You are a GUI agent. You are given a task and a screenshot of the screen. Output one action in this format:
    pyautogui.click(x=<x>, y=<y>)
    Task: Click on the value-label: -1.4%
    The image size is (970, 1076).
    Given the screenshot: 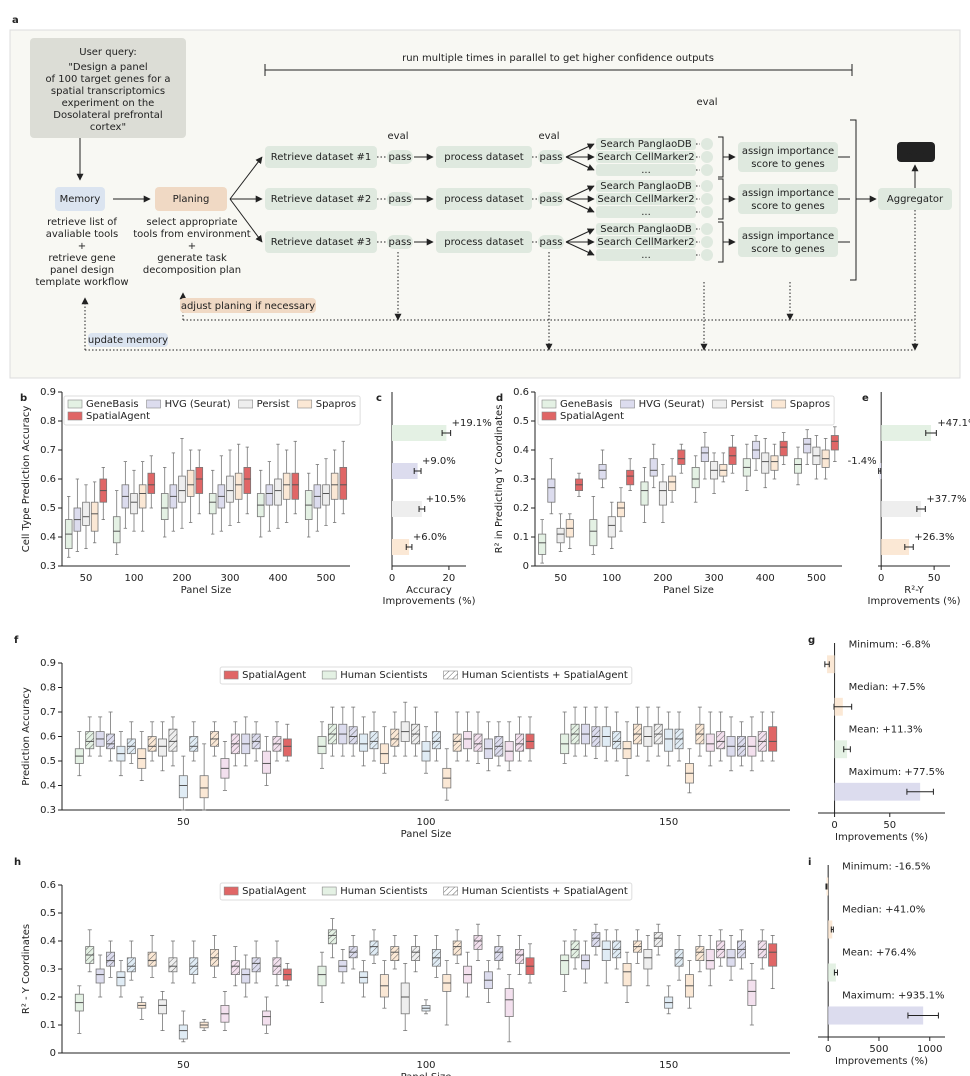 What is the action you would take?
    pyautogui.click(x=862, y=461)
    